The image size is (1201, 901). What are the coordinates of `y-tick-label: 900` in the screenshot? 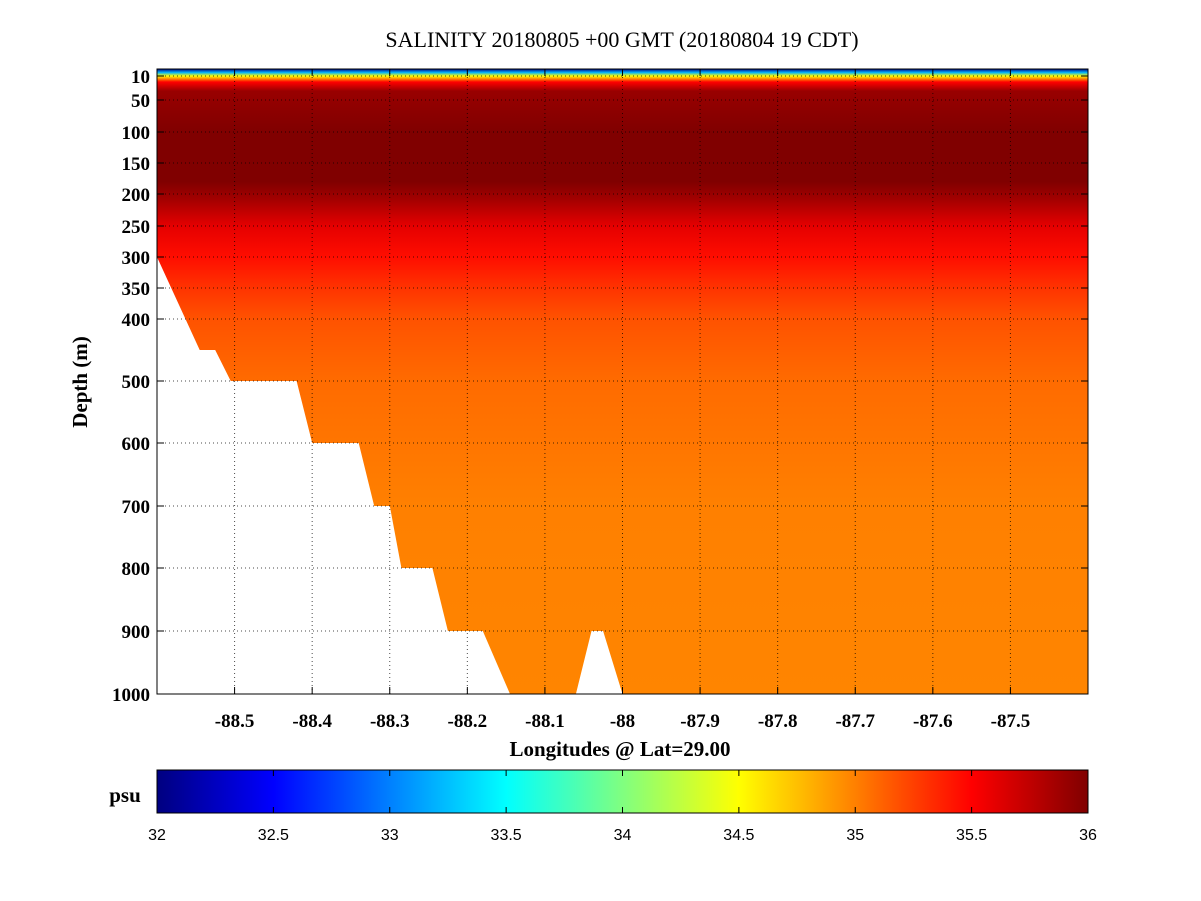 It's located at (136, 632).